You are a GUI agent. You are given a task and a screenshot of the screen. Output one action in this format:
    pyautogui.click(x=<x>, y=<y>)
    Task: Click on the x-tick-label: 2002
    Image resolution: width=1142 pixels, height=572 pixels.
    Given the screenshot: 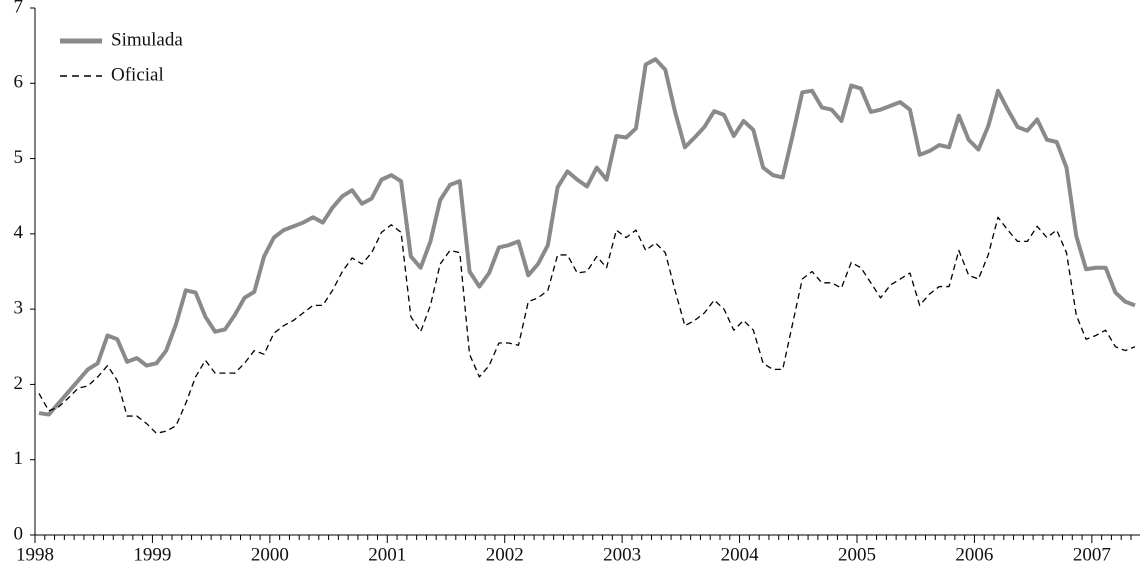 What is the action you would take?
    pyautogui.click(x=505, y=554)
    